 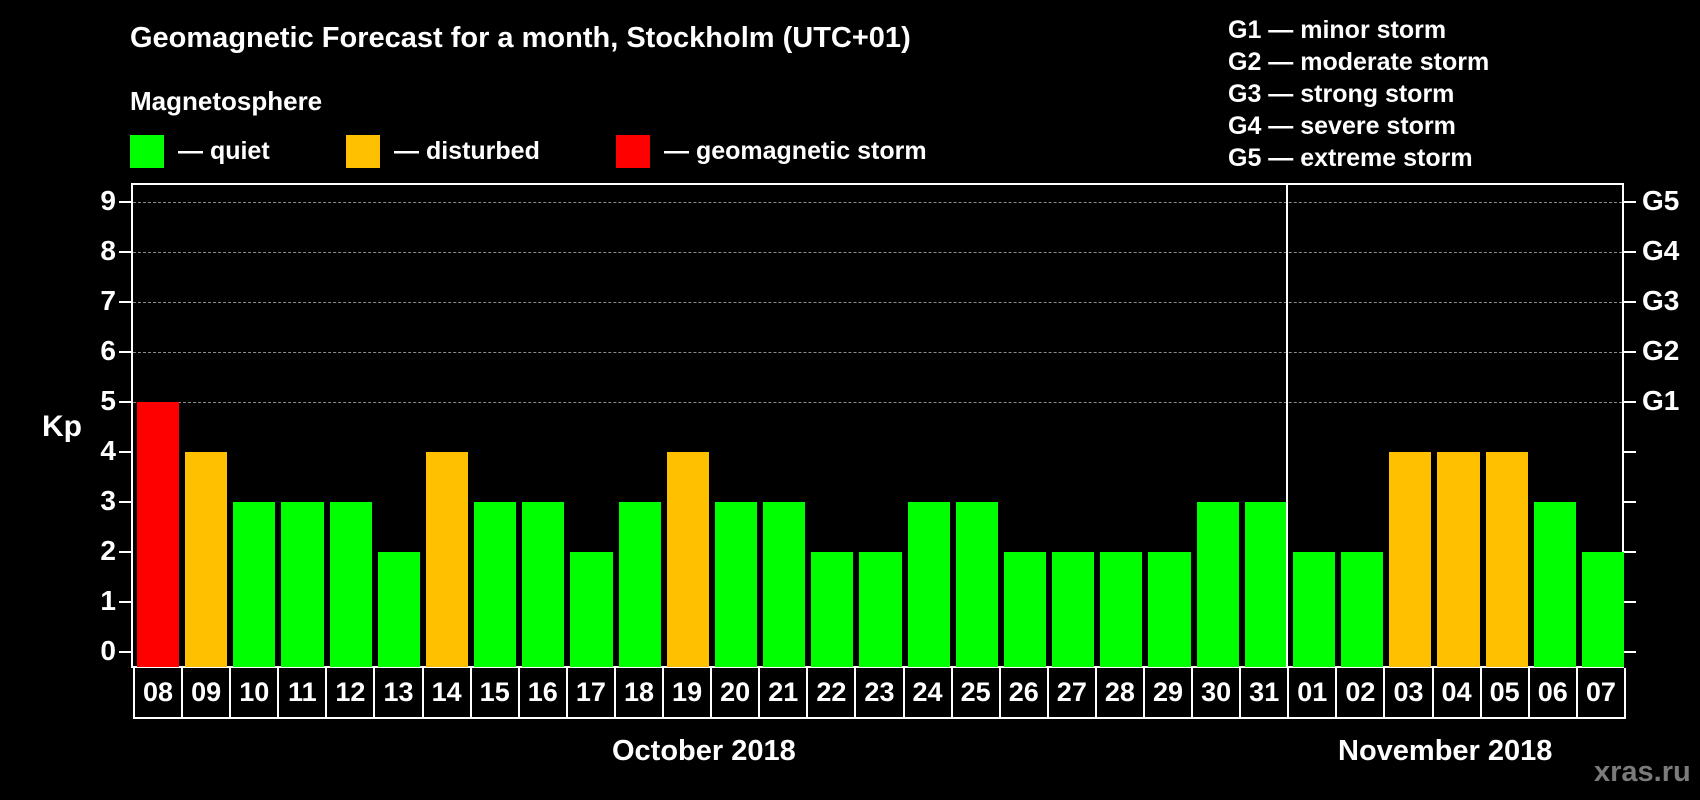 I want to click on y-tick-label: 5, so click(x=108, y=400).